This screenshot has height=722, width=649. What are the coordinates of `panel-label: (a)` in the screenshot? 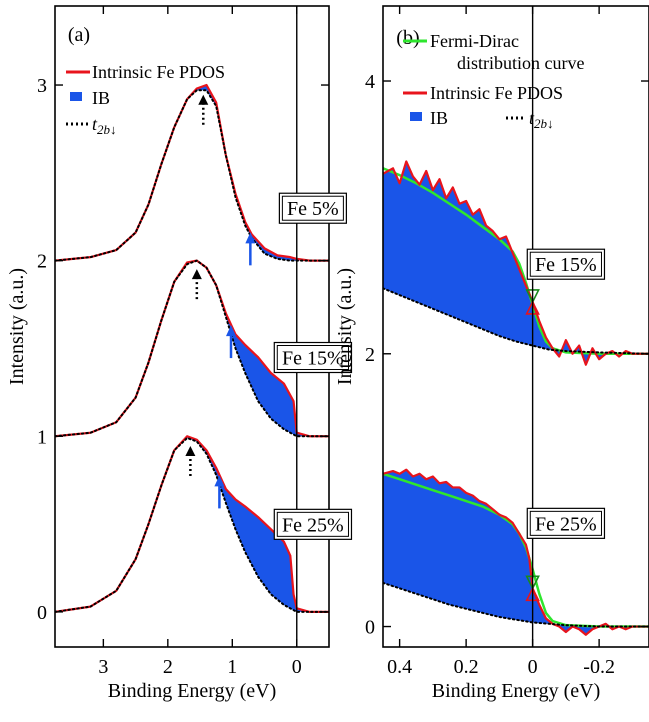 It's located at (79, 35).